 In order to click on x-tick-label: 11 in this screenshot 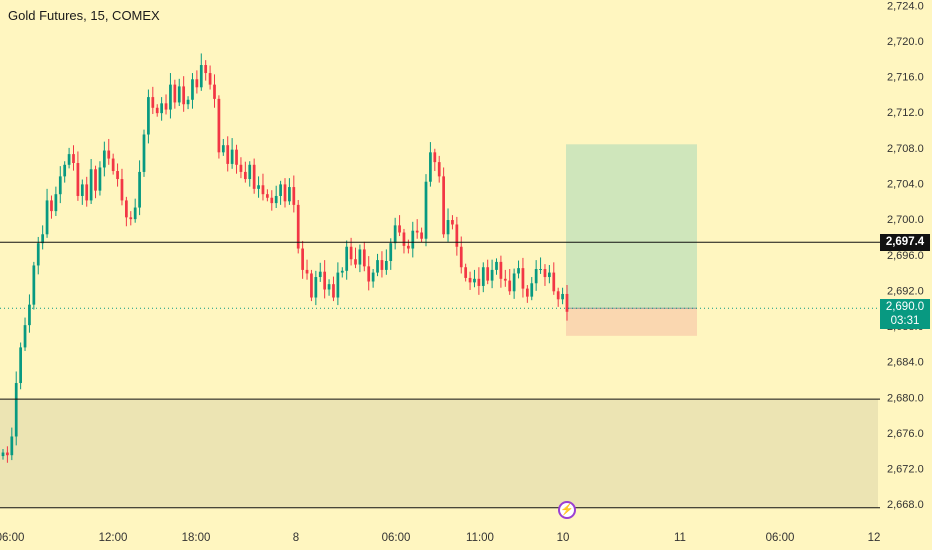, I will do `click(680, 538)`.